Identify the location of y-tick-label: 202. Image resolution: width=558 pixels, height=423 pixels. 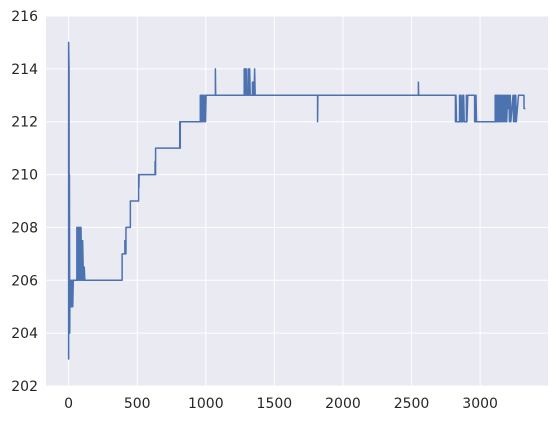
(24, 387).